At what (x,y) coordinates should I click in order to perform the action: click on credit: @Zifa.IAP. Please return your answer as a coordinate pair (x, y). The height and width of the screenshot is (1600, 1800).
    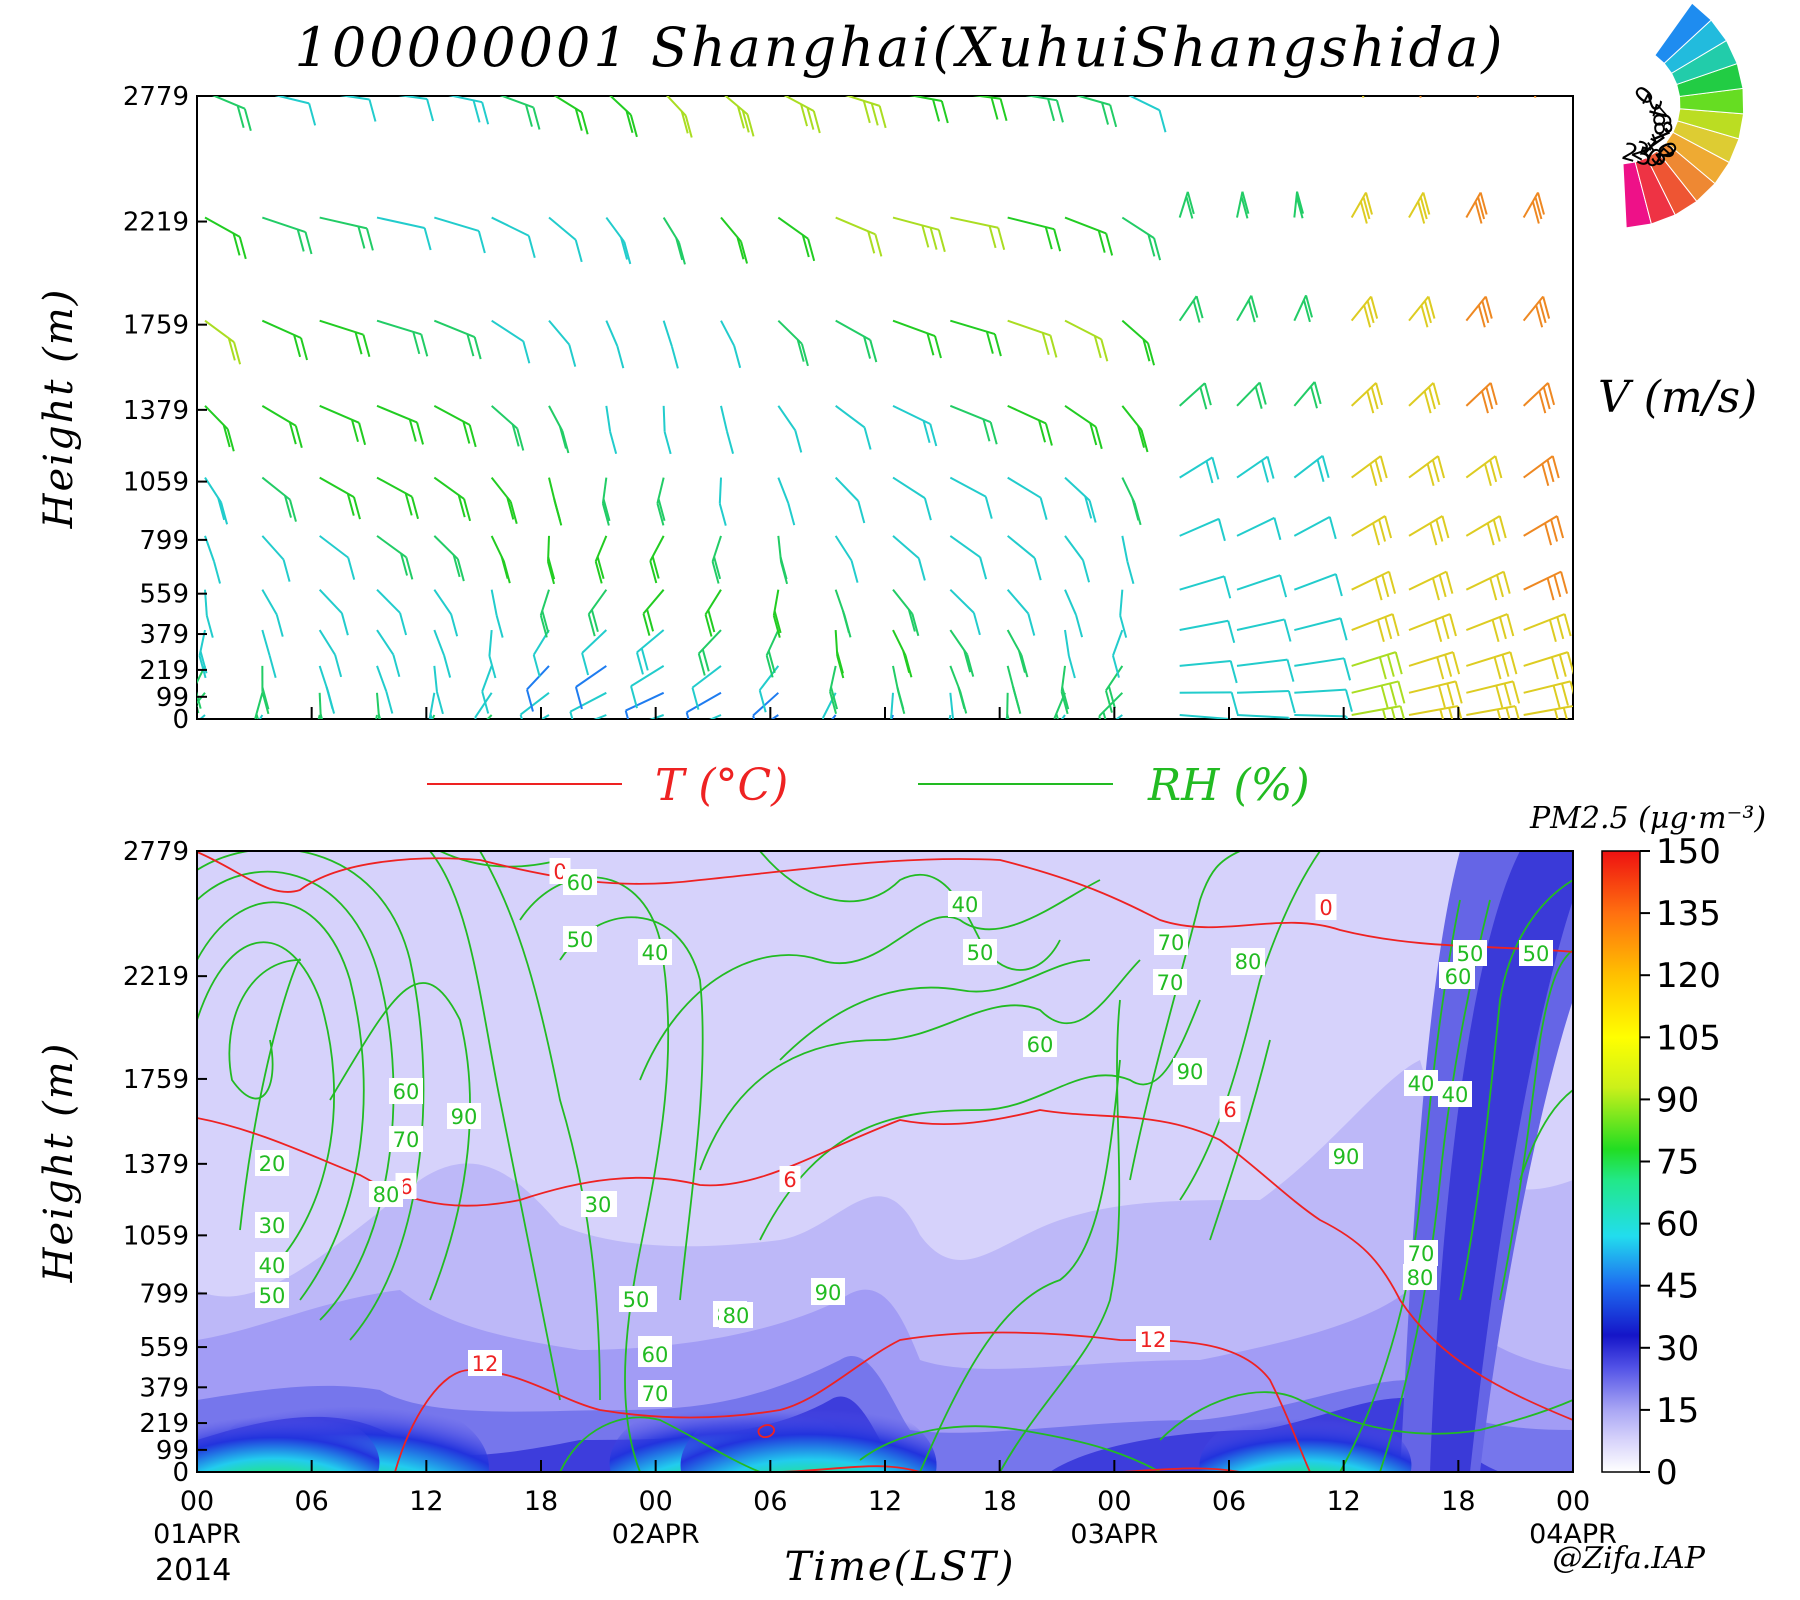
    Looking at the image, I should click on (1628, 1558).